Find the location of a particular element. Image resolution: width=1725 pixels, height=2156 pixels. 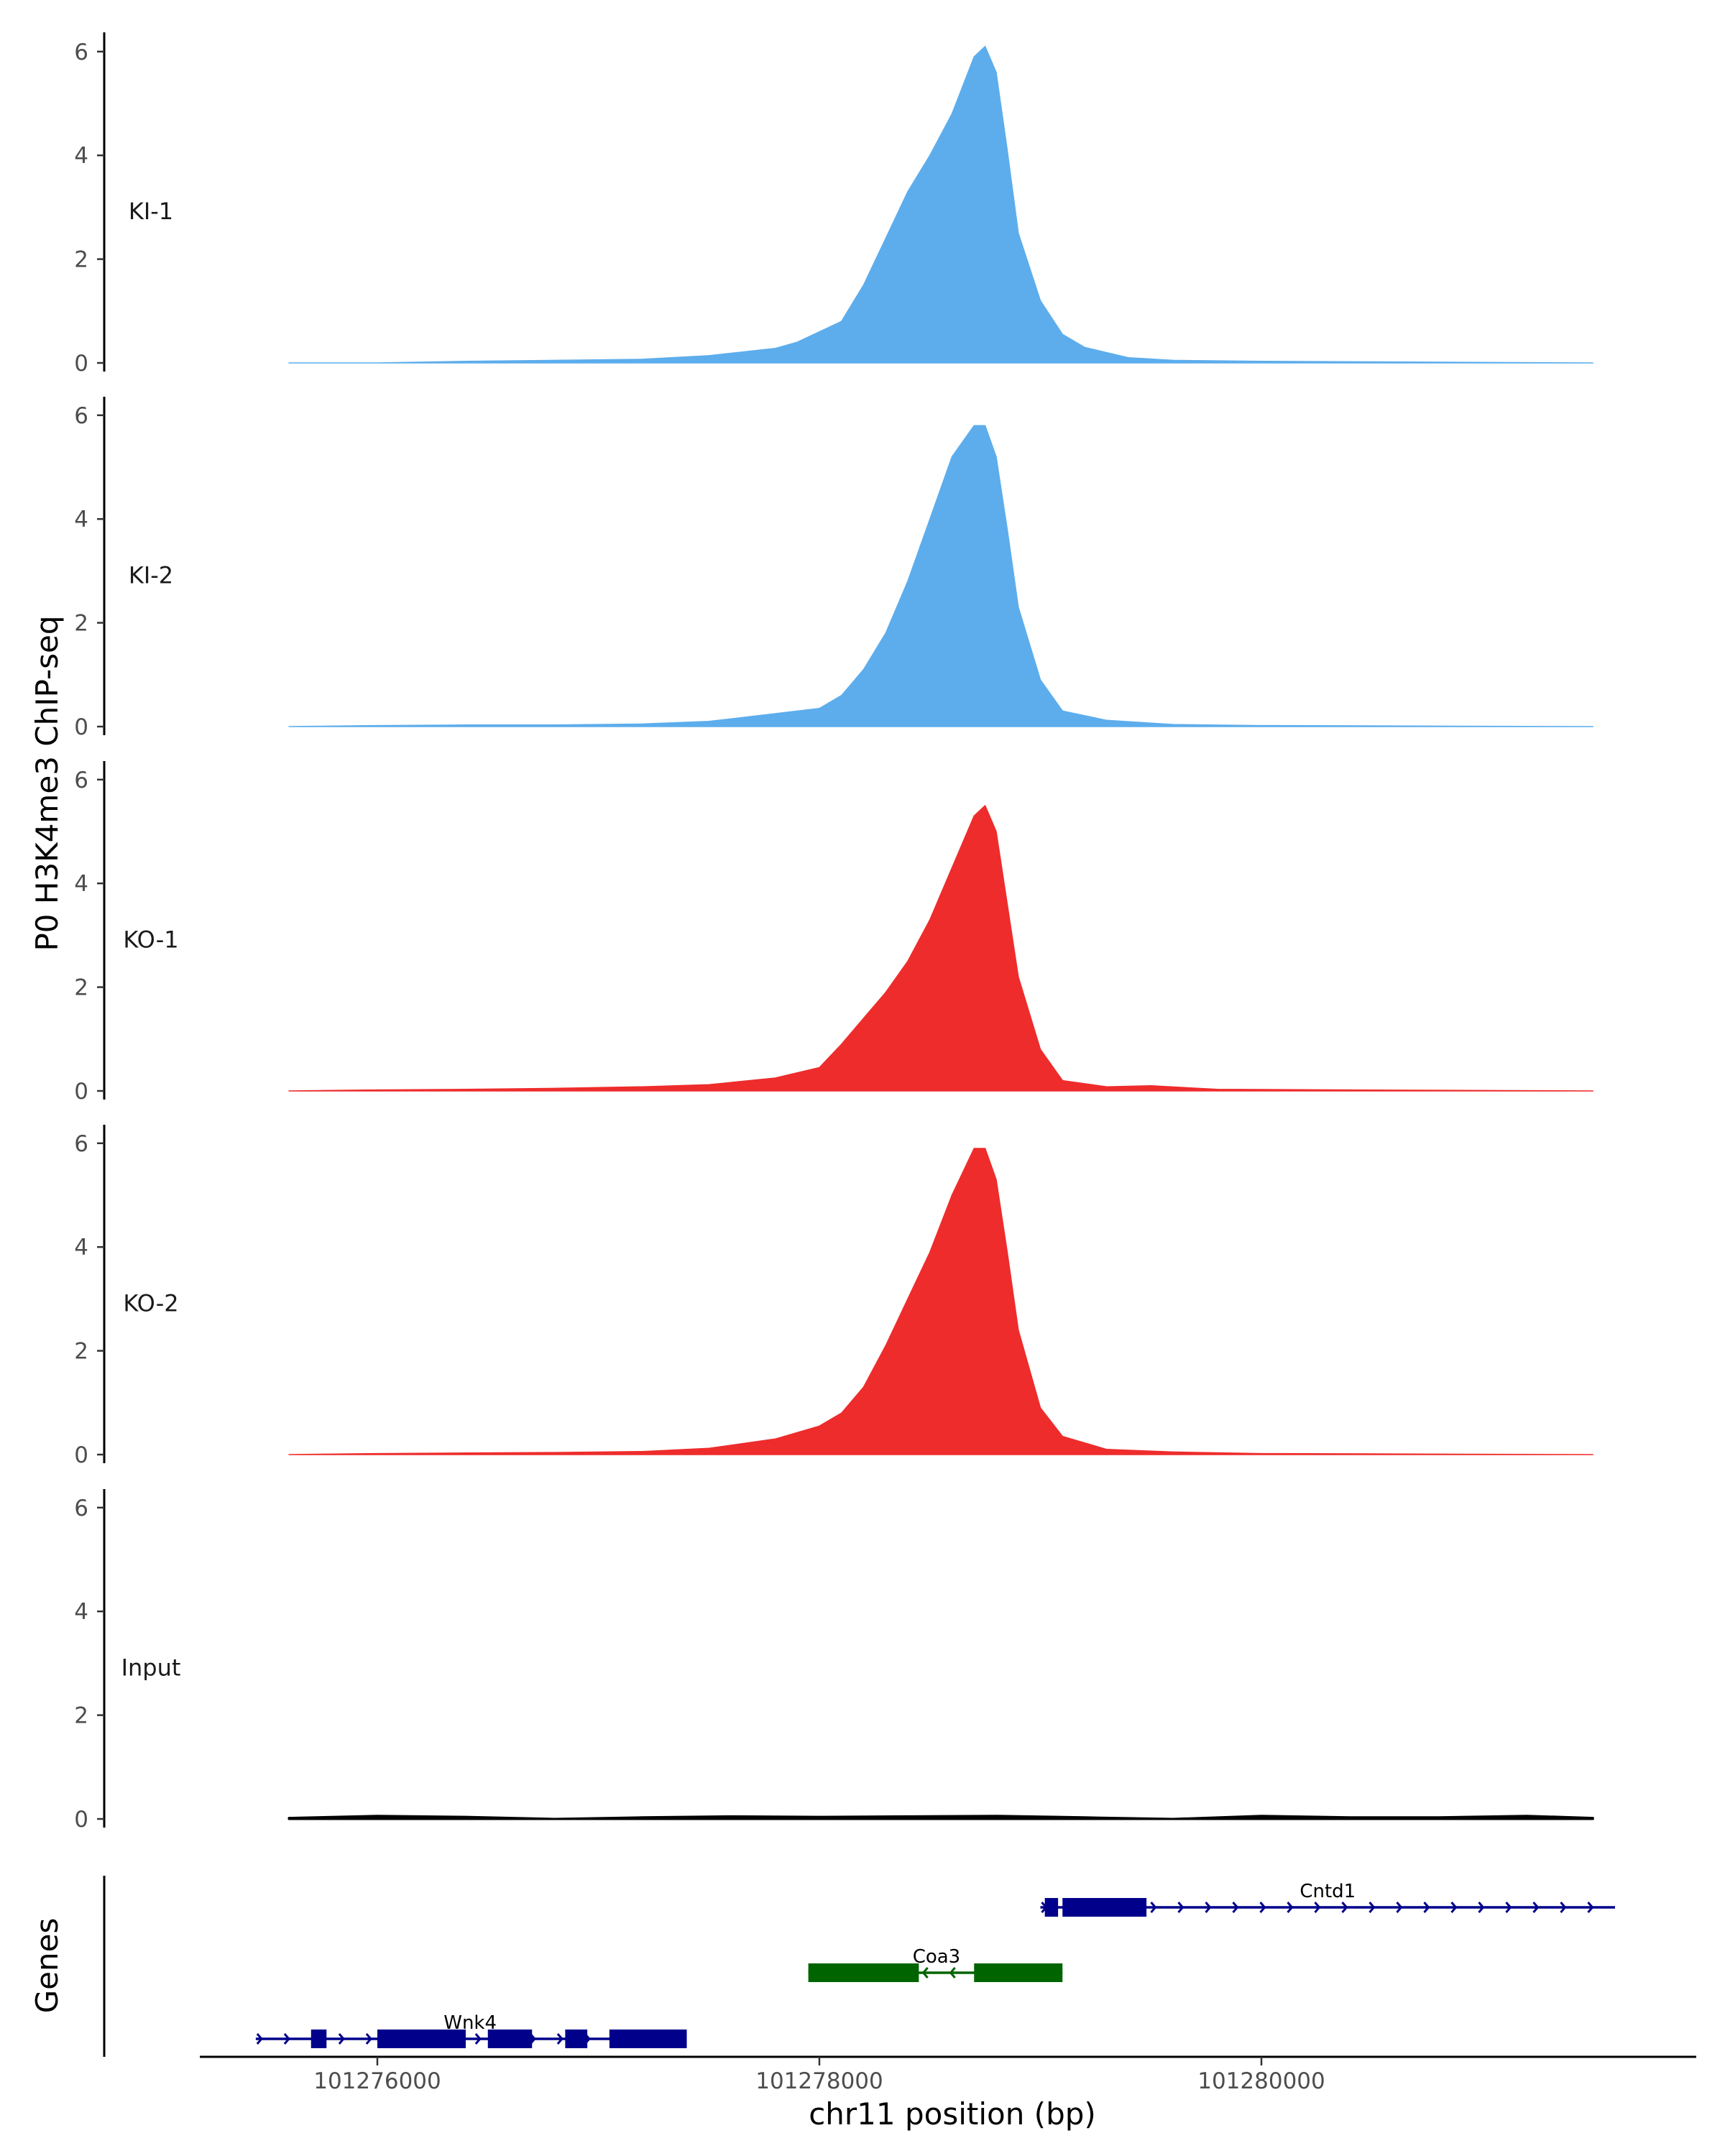

track-label-ko-1: KO-1 is located at coordinates (150, 940).